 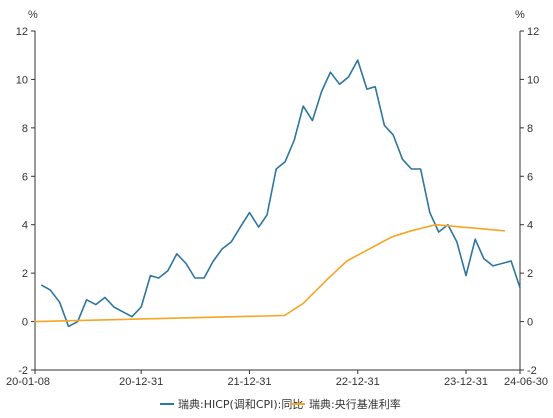 What do you see at coordinates (25, 323) in the screenshot?
I see `y-tick-label-left: 0` at bounding box center [25, 323].